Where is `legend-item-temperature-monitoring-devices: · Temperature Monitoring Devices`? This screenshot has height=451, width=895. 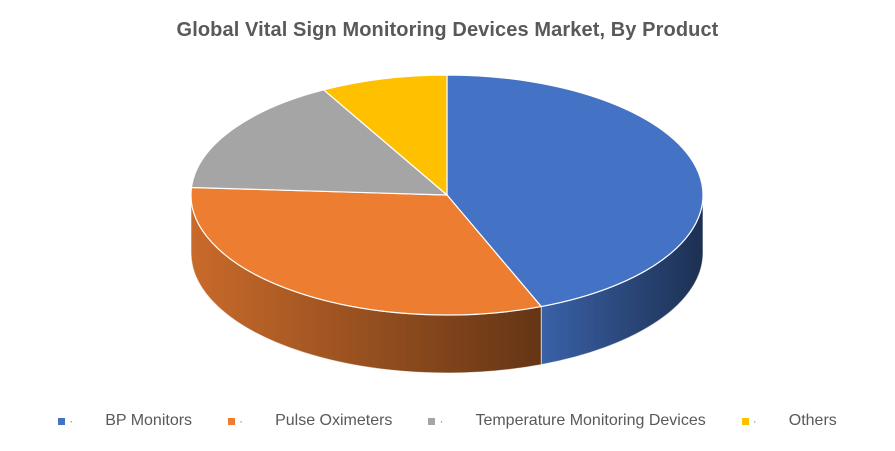 legend-item-temperature-monitoring-devices: · Temperature Monitoring Devices is located at coordinates (567, 421).